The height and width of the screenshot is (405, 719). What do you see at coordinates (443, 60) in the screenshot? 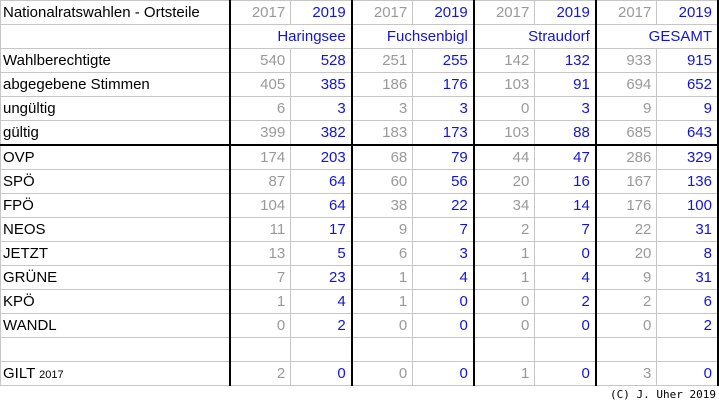
I see `cell-2019: 255` at bounding box center [443, 60].